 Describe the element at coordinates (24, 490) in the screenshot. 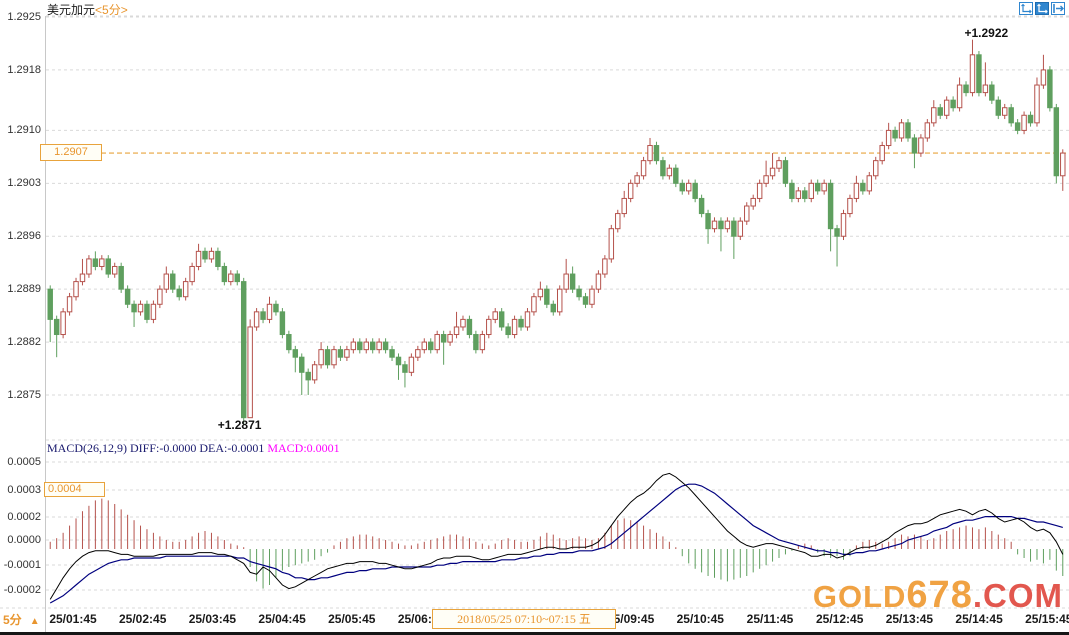

I see `macd-axis-label: 0.0003` at that location.